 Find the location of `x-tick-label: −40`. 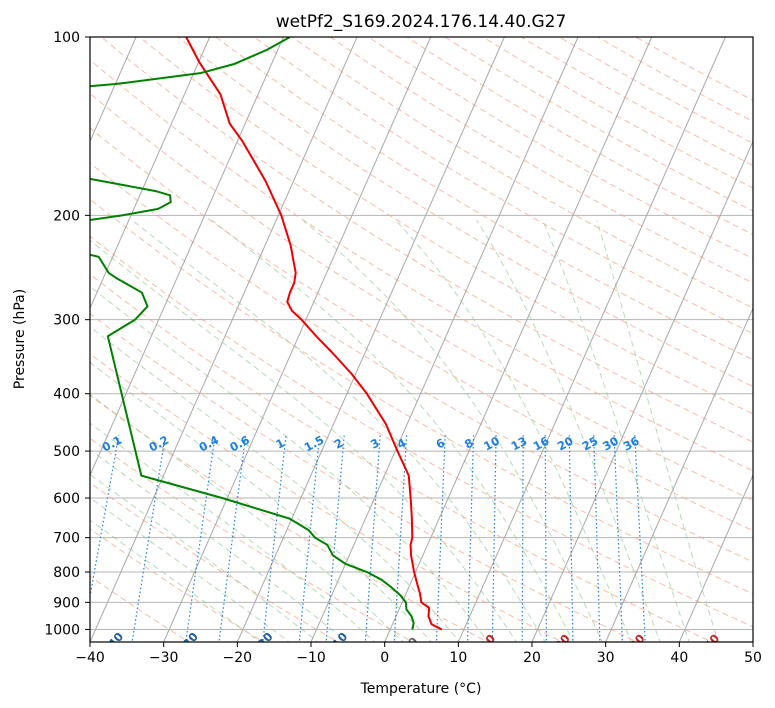

x-tick-label: −40 is located at coordinates (90, 658).